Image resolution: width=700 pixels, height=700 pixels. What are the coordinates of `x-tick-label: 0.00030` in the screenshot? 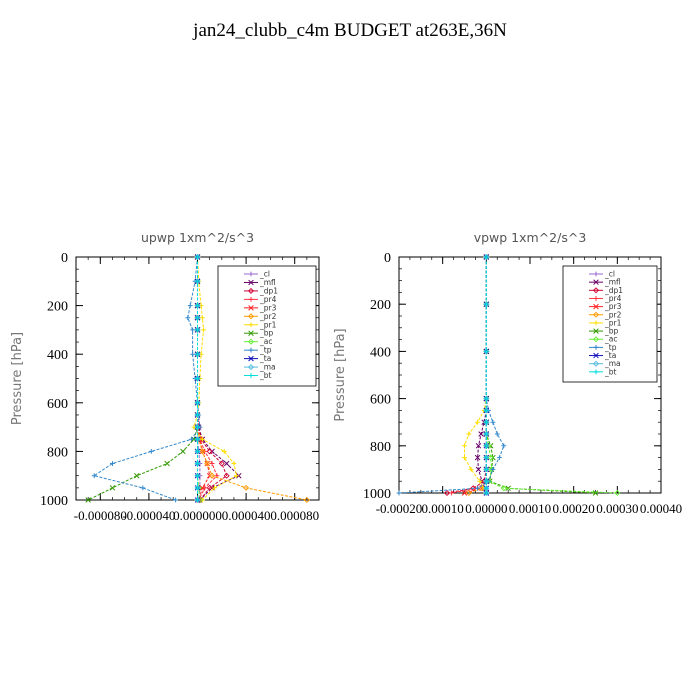 It's located at (617, 508).